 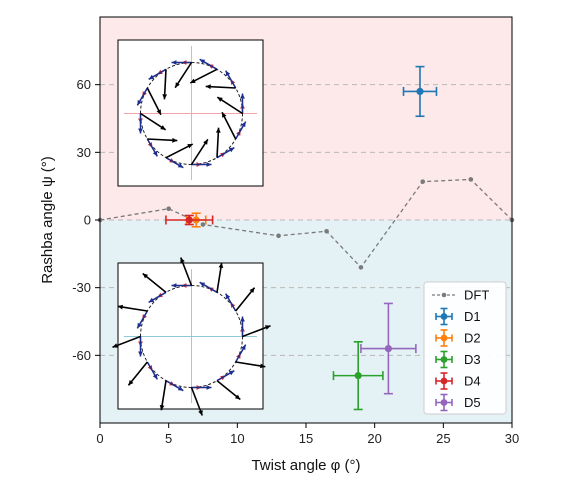 What do you see at coordinates (472, 316) in the screenshot?
I see `legend-label: D1` at bounding box center [472, 316].